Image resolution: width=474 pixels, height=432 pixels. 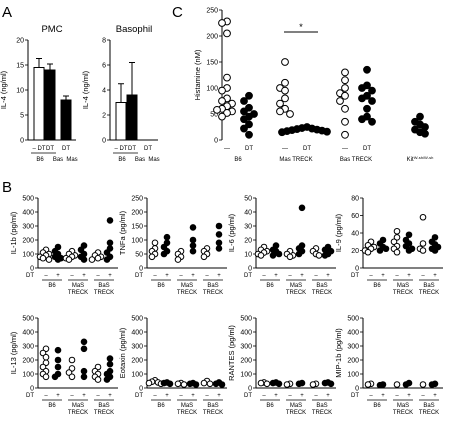 What do you see at coordinates (435, 396) in the screenshot?
I see `chart-b-mip-1b-dt-plus: +` at bounding box center [435, 396].